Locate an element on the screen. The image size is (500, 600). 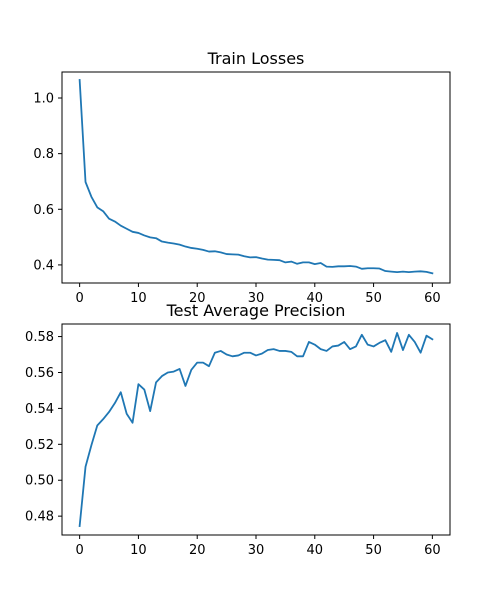
train-losses-xtick-label: 30 is located at coordinates (256, 298).